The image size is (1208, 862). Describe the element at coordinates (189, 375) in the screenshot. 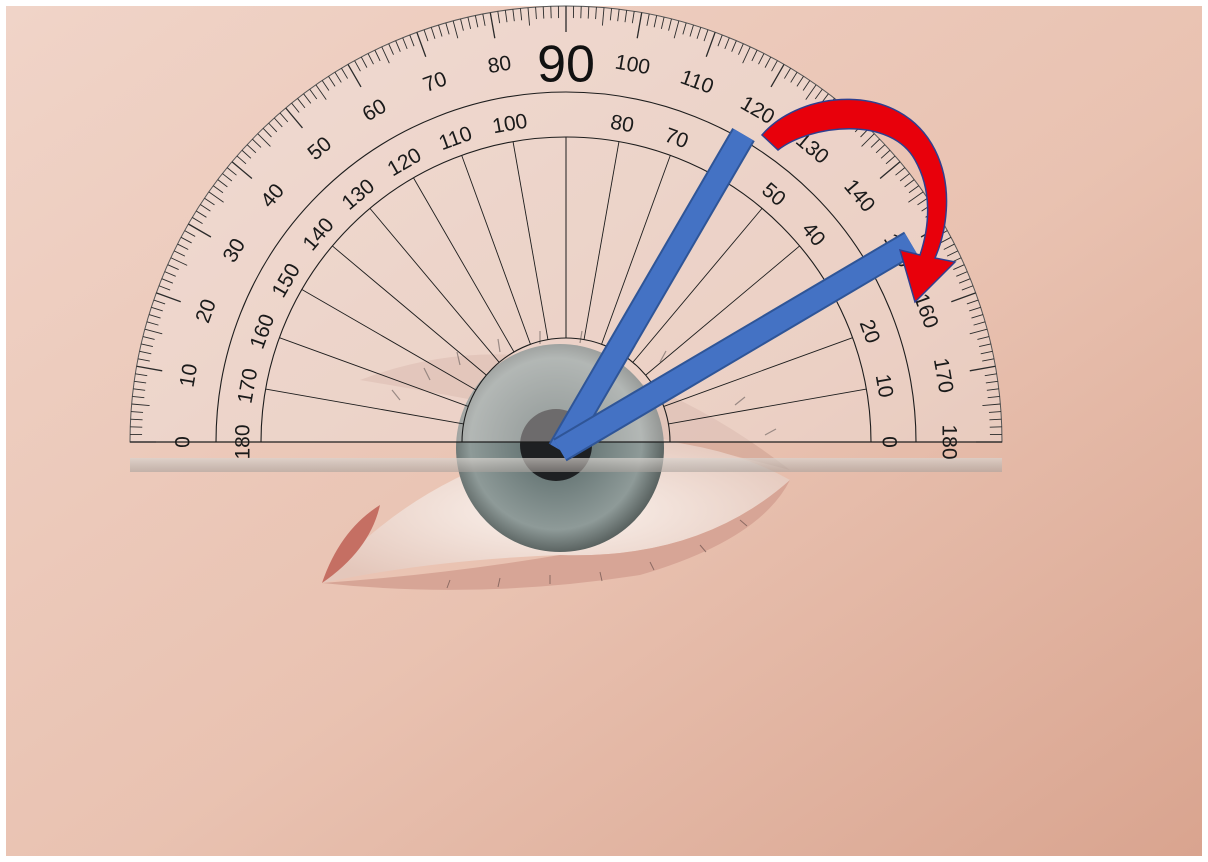

I see `outer-scale-label: 10` at that location.